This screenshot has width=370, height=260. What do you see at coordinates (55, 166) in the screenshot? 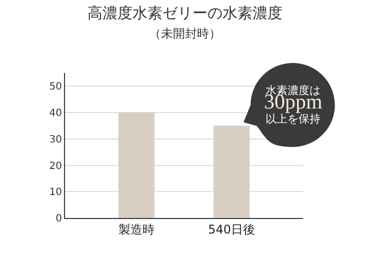
I see `y-tick-label: 20` at bounding box center [55, 166].